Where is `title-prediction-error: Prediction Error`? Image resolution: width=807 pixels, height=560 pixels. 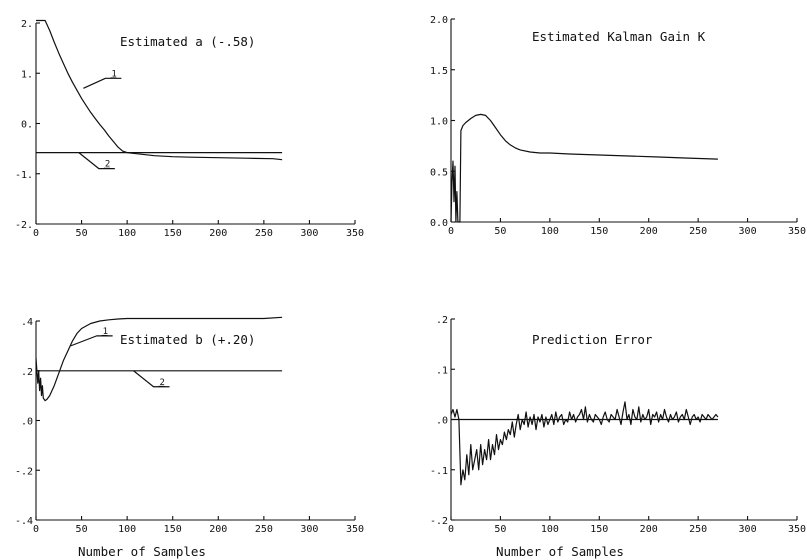 title-prediction-error: Prediction Error is located at coordinates (592, 339).